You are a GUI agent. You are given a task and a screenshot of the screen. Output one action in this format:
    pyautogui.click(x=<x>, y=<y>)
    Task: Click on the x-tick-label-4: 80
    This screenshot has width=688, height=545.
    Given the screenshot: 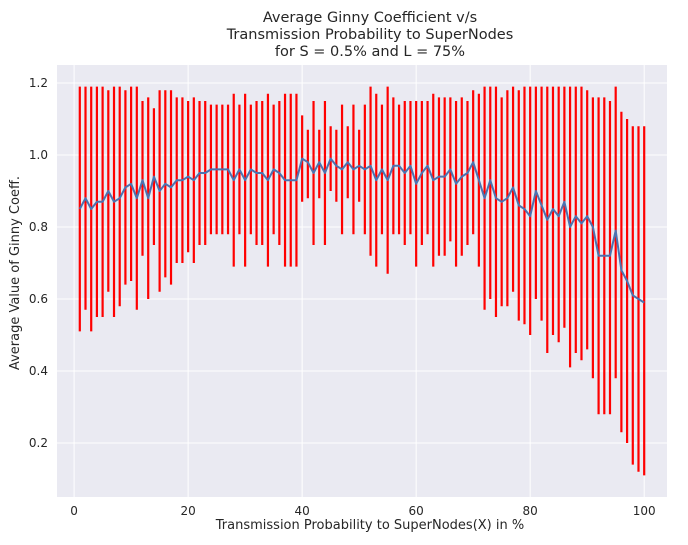 What is the action you would take?
    pyautogui.click(x=530, y=511)
    